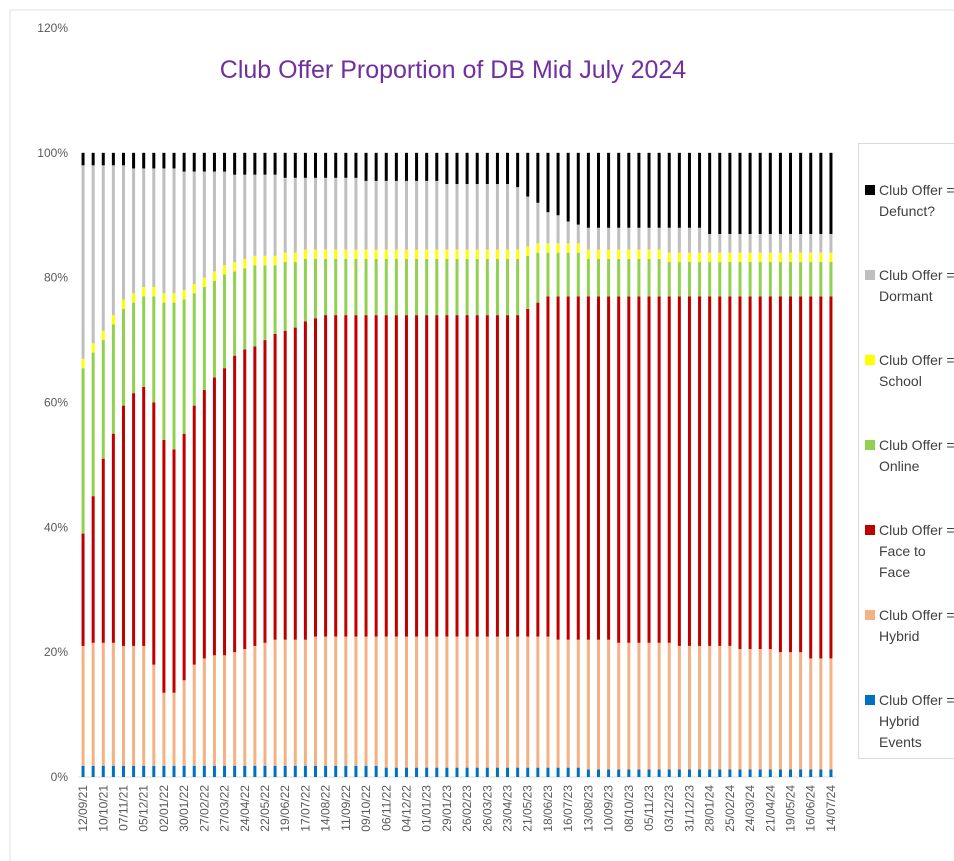 The image size is (954, 861). I want to click on x-tick-label: 16/07/23, so click(568, 808).